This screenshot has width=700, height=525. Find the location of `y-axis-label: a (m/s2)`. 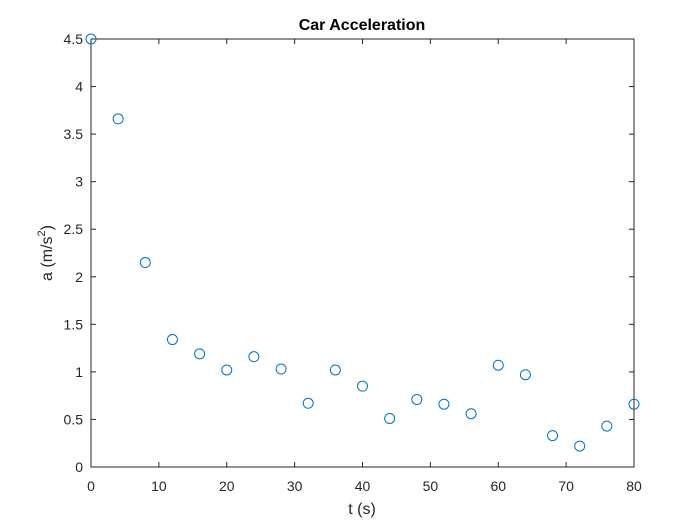

y-axis-label: a (m/s2) is located at coordinates (46, 253).